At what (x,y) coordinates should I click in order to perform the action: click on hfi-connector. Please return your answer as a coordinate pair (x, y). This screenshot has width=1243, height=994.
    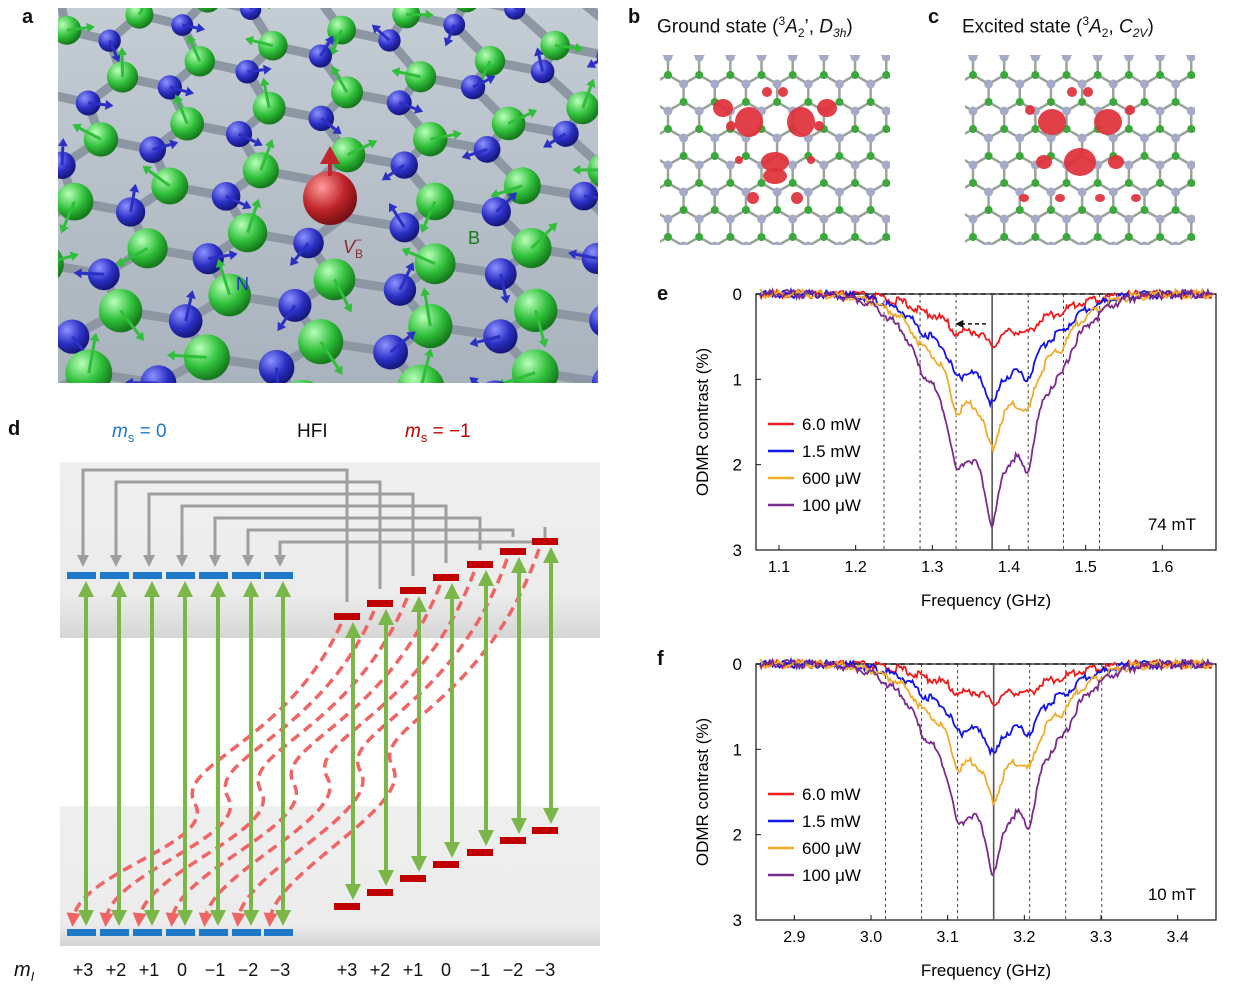
    Looking at the image, I should click on (279, 534).